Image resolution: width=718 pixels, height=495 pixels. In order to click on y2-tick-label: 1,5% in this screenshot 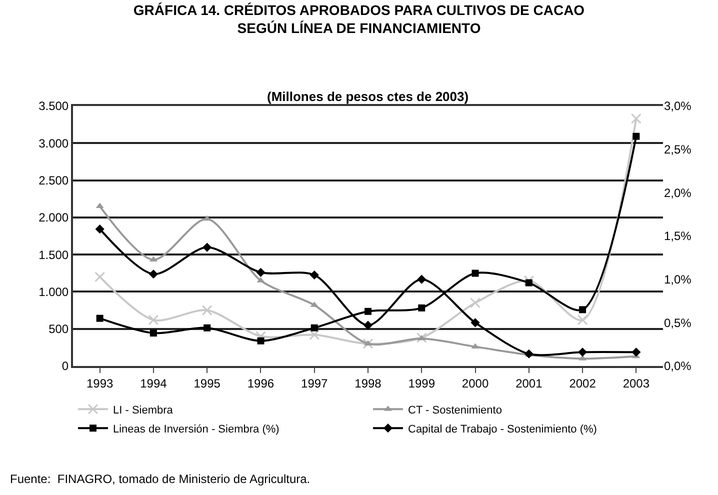, I will do `click(678, 236)`.